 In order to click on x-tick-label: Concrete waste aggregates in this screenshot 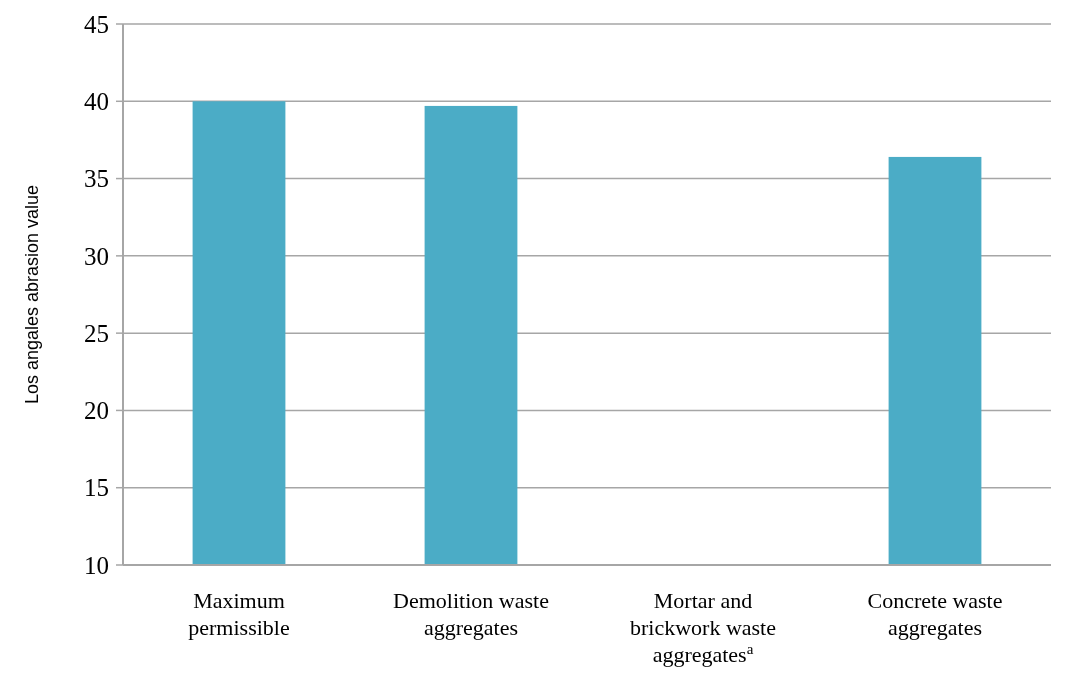, I will do `click(935, 614)`.